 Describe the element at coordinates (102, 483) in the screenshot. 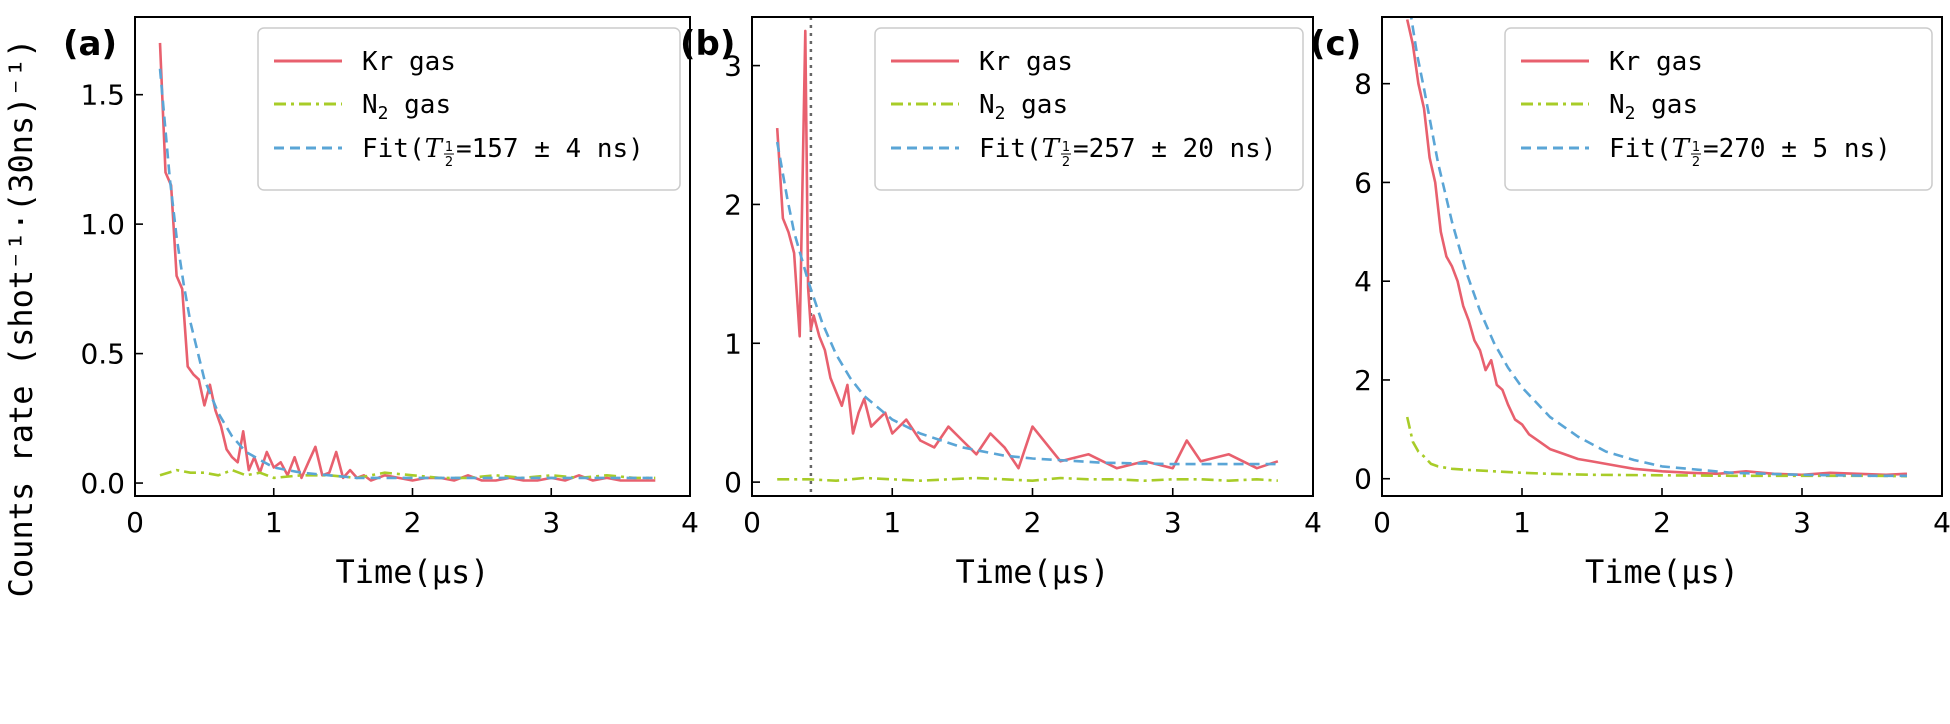

I see `y-tick-label: 0.0` at that location.